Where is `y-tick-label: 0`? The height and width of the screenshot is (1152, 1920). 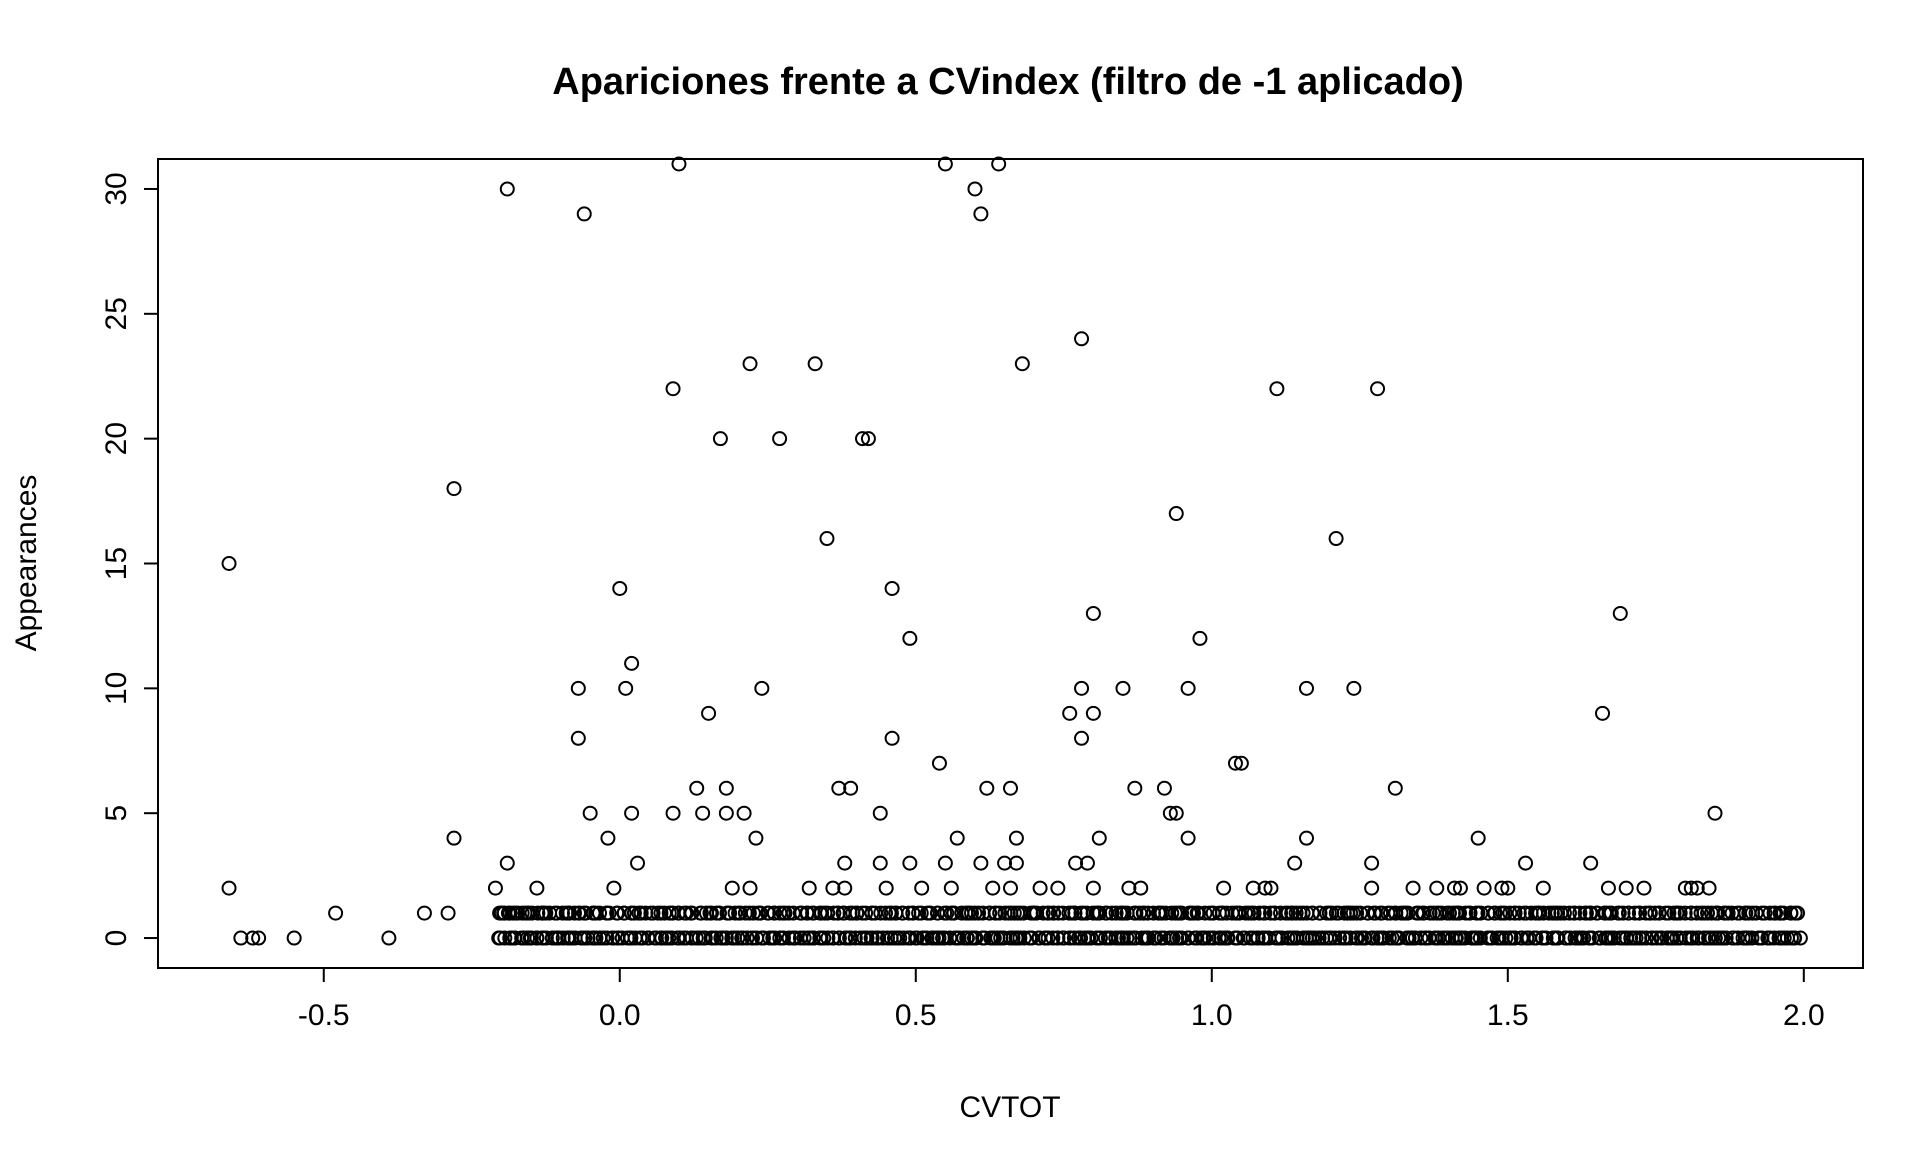
y-tick-label: 0 is located at coordinates (116, 938).